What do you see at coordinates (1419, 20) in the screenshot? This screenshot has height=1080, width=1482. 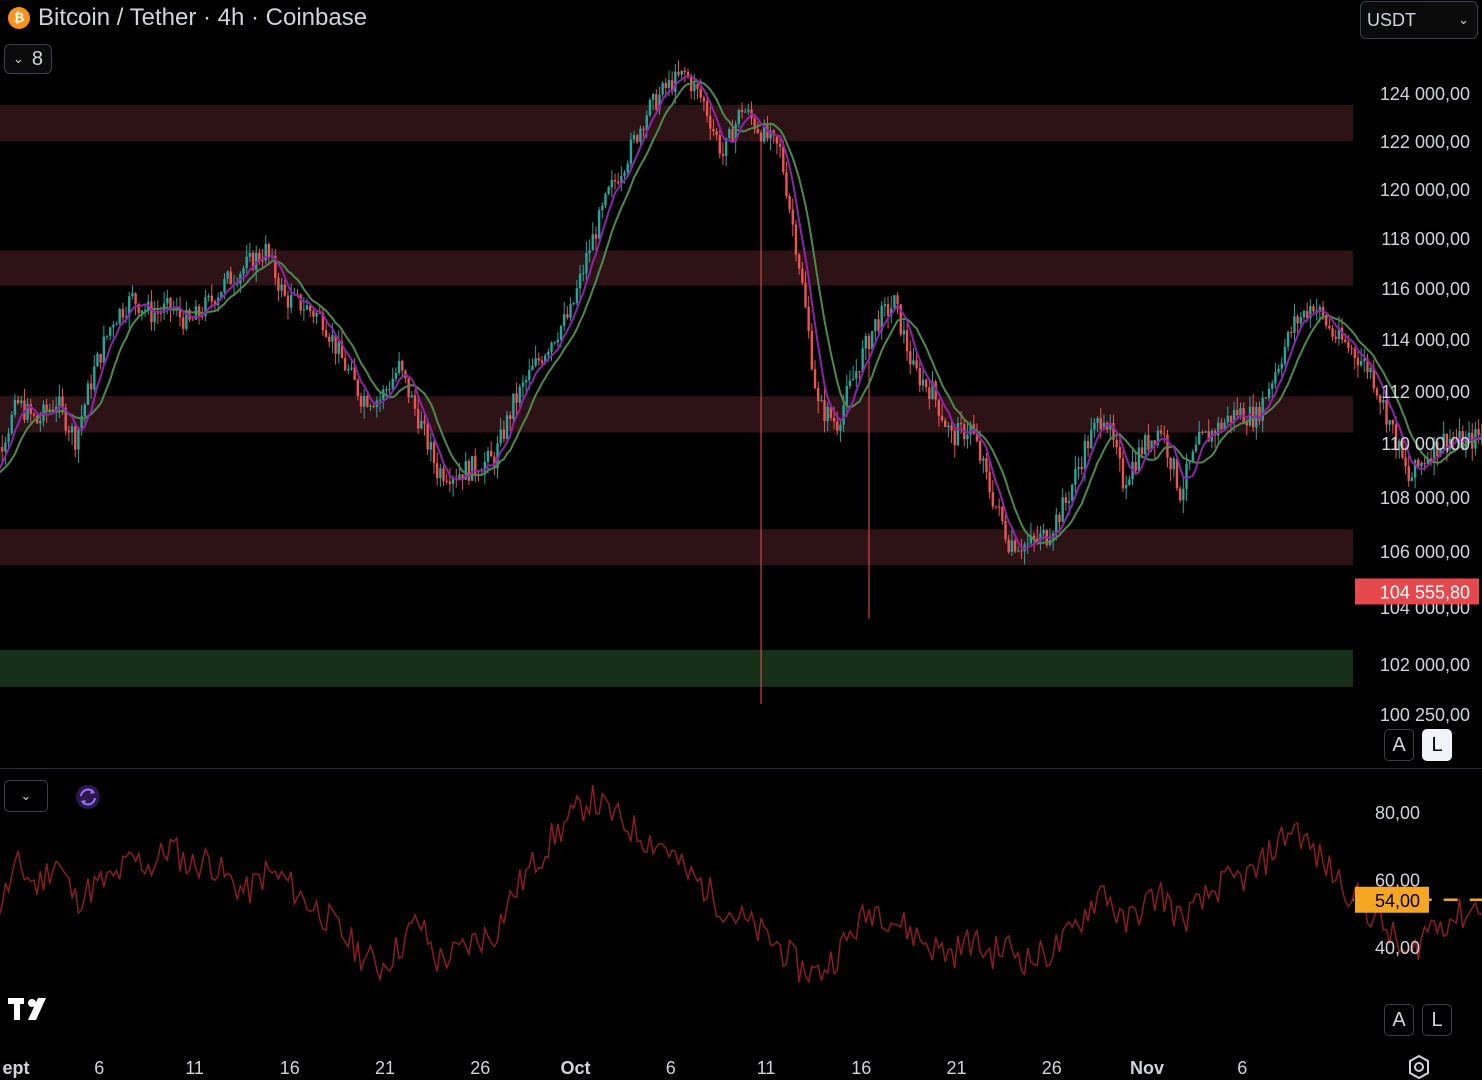 I see `currency-select: USDT ⌄` at bounding box center [1419, 20].